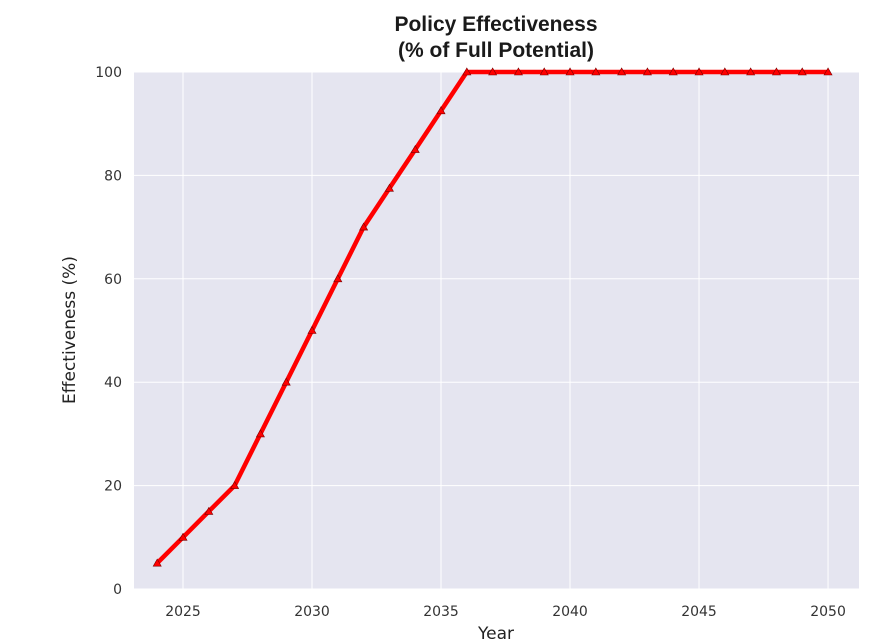 The height and width of the screenshot is (641, 880). I want to click on y-tick-label: 0, so click(117, 590).